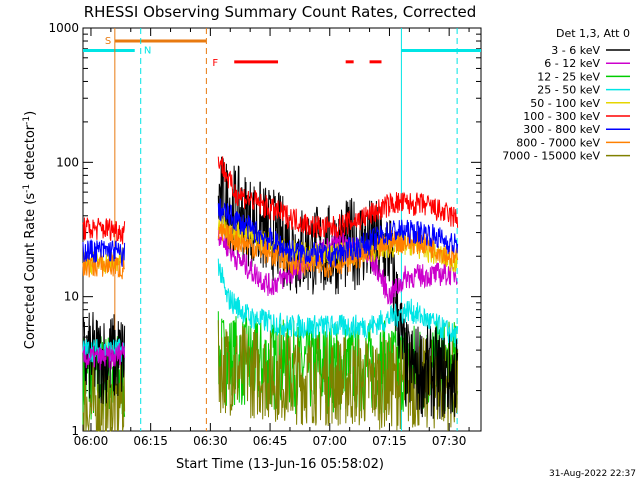  What do you see at coordinates (551, 156) in the screenshot?
I see `legend-entry-label: 7000 - 15000 keV` at bounding box center [551, 156].